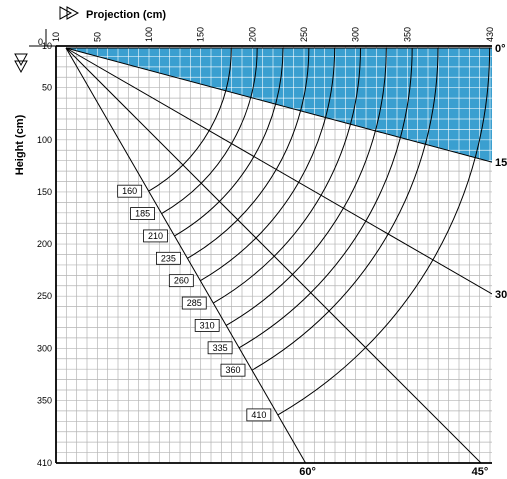 This screenshot has width=507, height=479. I want to click on angle-label-0: 0°, so click(500, 49).